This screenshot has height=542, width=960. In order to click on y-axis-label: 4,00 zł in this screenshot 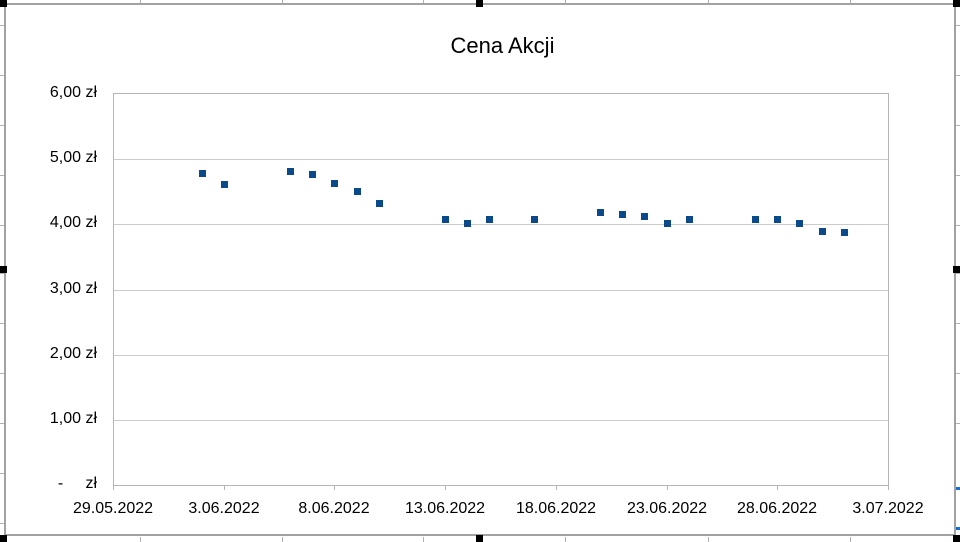, I will do `click(73, 222)`.